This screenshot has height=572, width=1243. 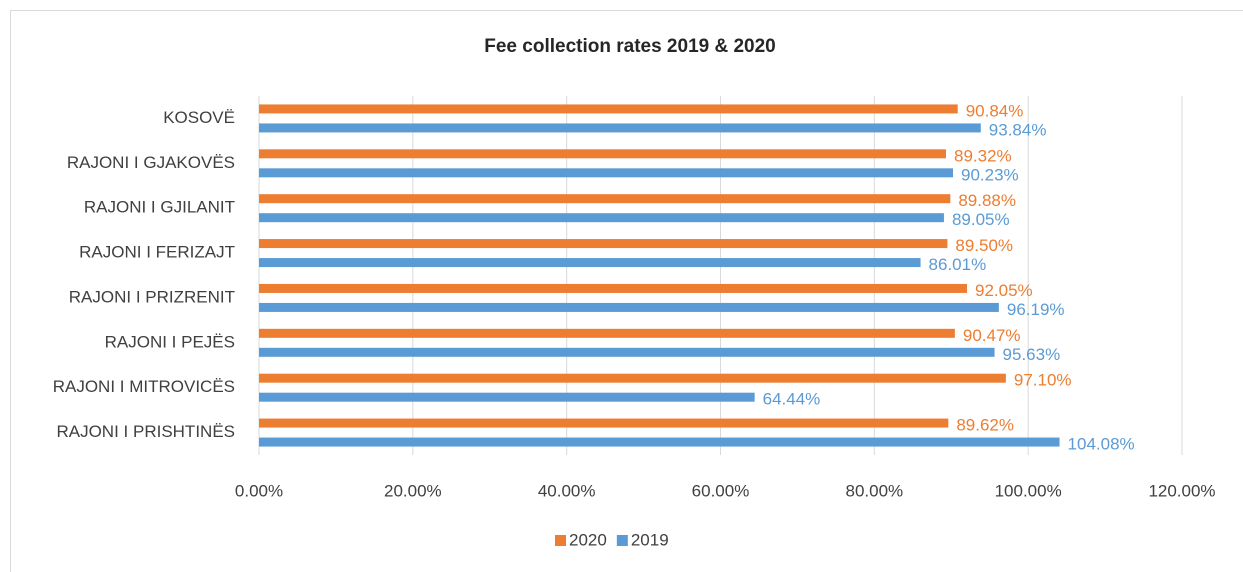 I want to click on y-tick-label: RAJONI I GJILANIT, so click(x=159, y=207).